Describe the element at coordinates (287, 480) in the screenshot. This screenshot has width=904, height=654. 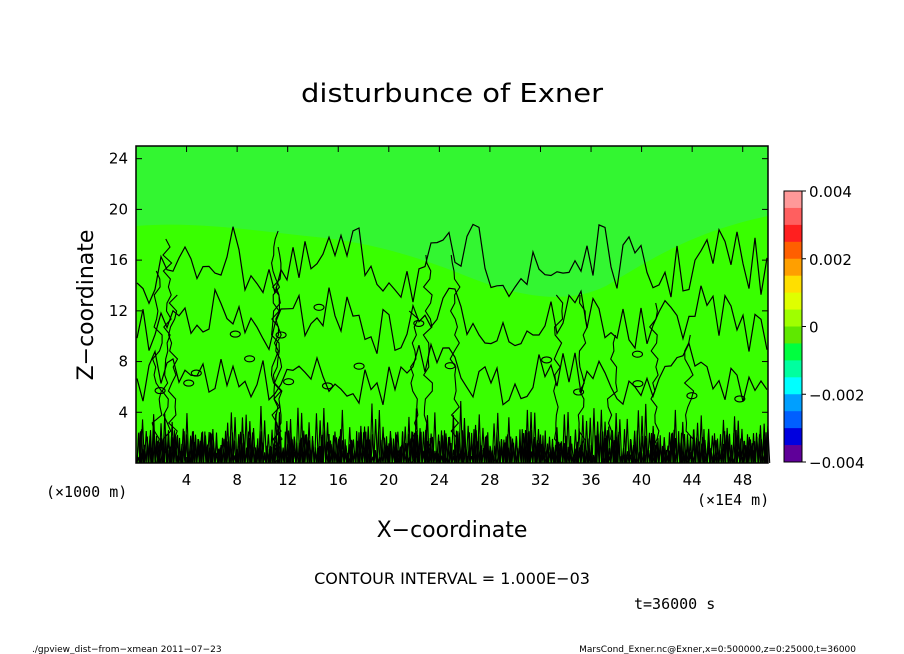
I see `x-tick-label: 12` at that location.